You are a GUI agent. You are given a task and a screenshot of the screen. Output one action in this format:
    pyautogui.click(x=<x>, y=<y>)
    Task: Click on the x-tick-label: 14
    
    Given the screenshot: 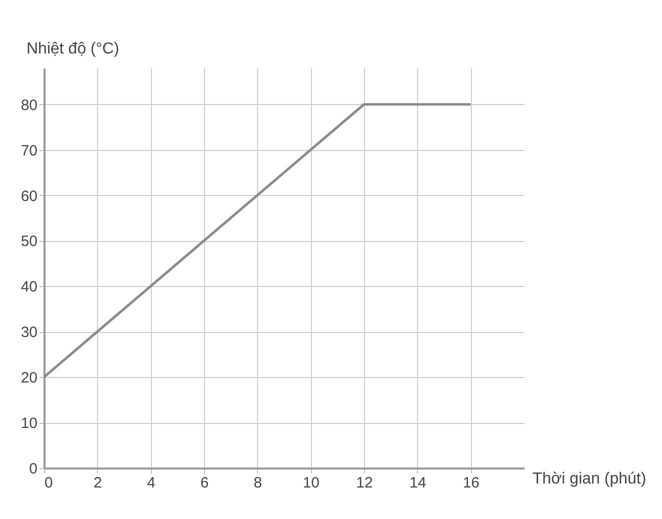 What is the action you would take?
    pyautogui.click(x=417, y=483)
    